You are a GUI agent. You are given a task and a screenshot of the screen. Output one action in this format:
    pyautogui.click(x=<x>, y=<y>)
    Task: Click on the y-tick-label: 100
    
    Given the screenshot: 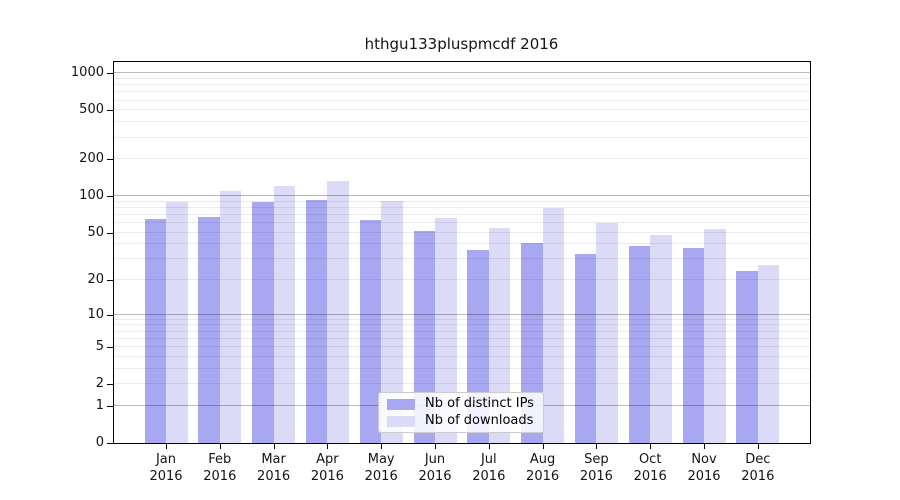 What is the action you would take?
    pyautogui.click(x=91, y=196)
    